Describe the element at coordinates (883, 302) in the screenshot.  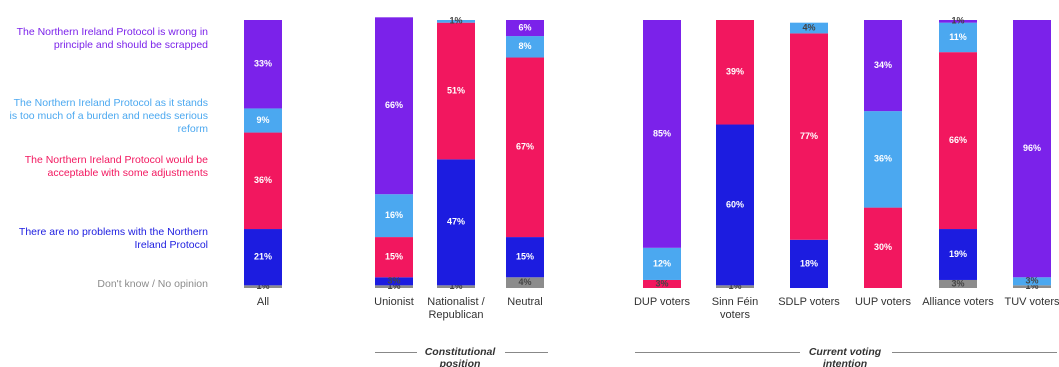
I see `x-tick-label: UUP voters` at that location.